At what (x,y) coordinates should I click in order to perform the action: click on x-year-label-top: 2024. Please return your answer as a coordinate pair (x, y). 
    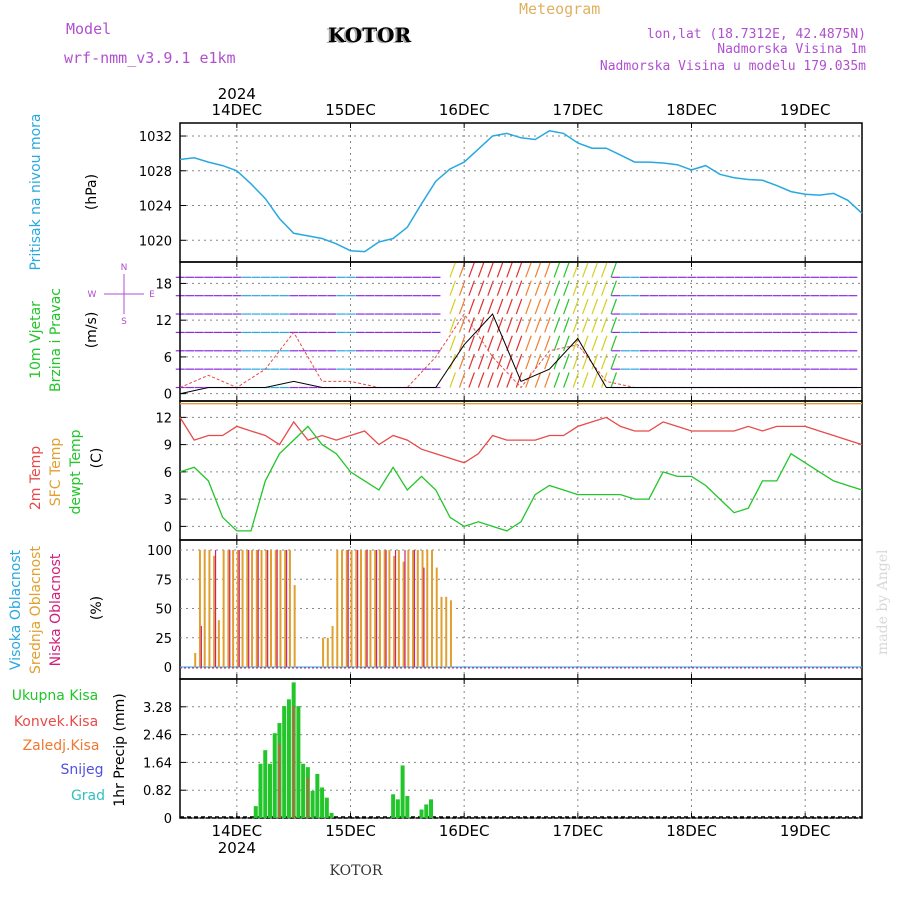
    Looking at the image, I should click on (237, 94).